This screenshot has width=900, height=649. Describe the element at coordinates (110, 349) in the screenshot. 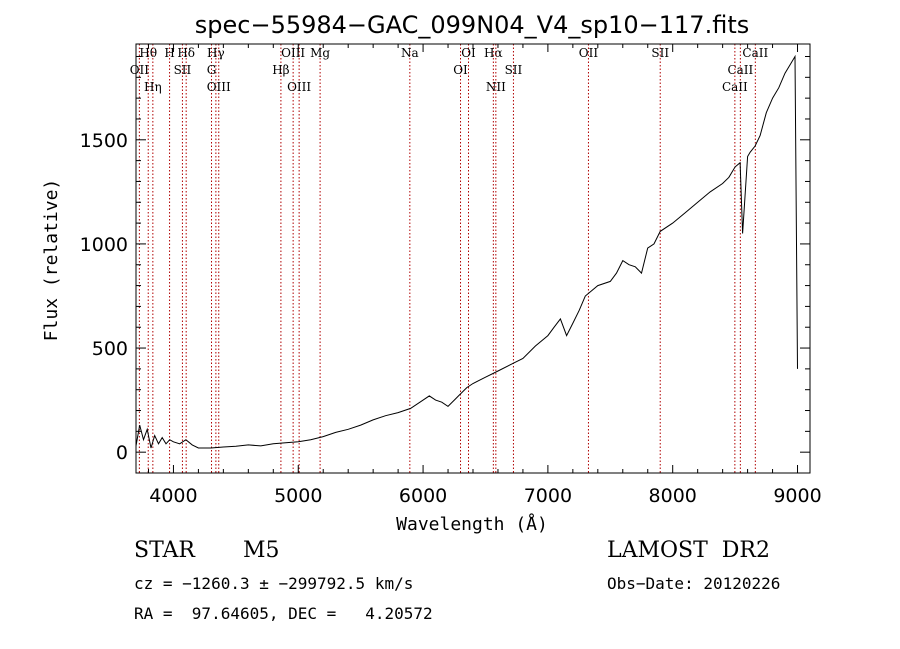

I see `y-tick-label: 500` at that location.